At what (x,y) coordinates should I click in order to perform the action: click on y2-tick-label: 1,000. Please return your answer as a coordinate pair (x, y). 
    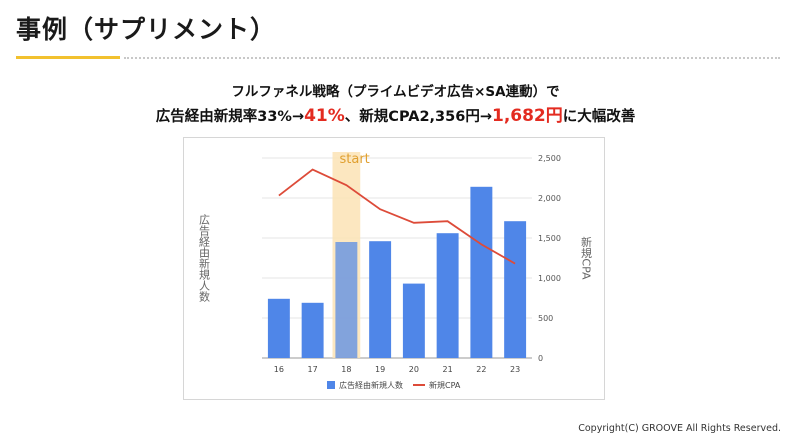
    Looking at the image, I should click on (549, 278).